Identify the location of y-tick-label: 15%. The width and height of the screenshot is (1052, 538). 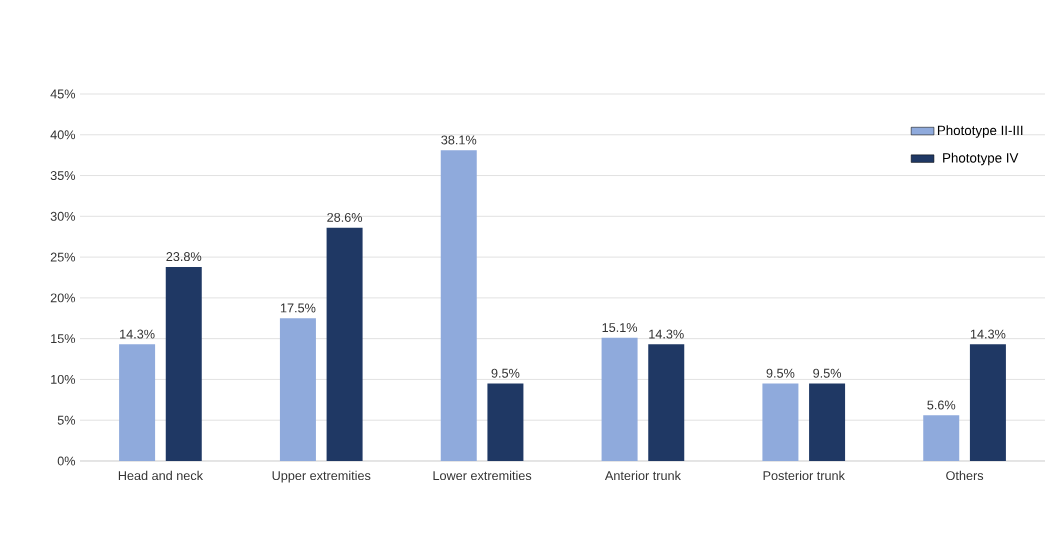
(63, 339).